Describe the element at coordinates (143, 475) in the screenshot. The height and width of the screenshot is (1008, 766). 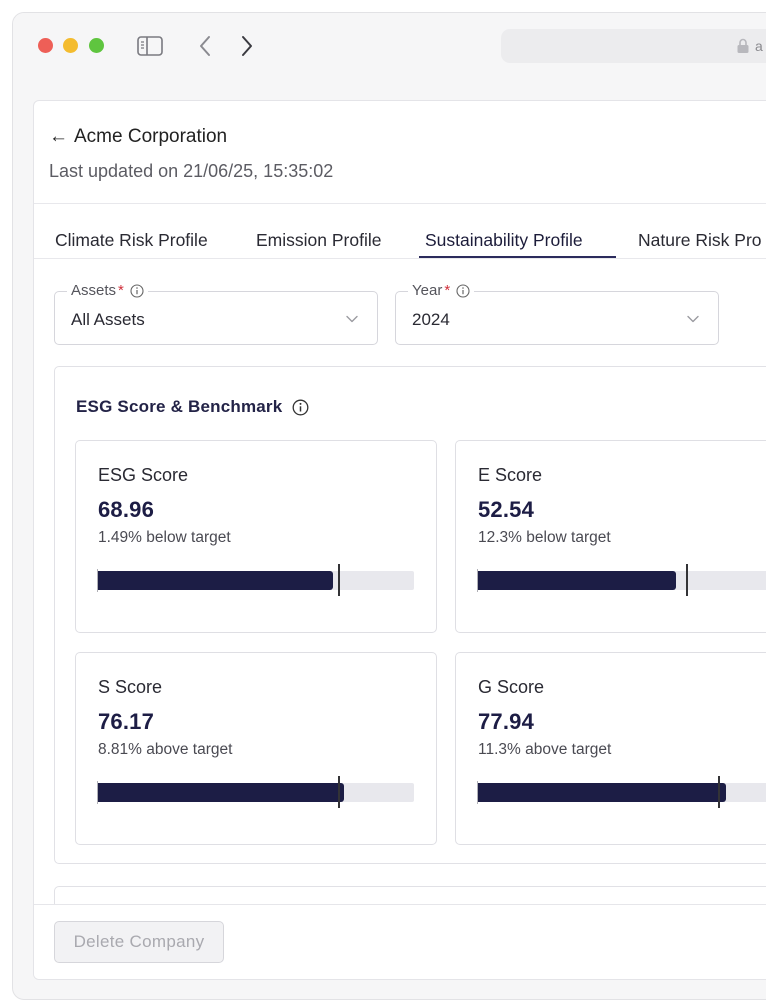
I see `card-title: ESG Score` at that location.